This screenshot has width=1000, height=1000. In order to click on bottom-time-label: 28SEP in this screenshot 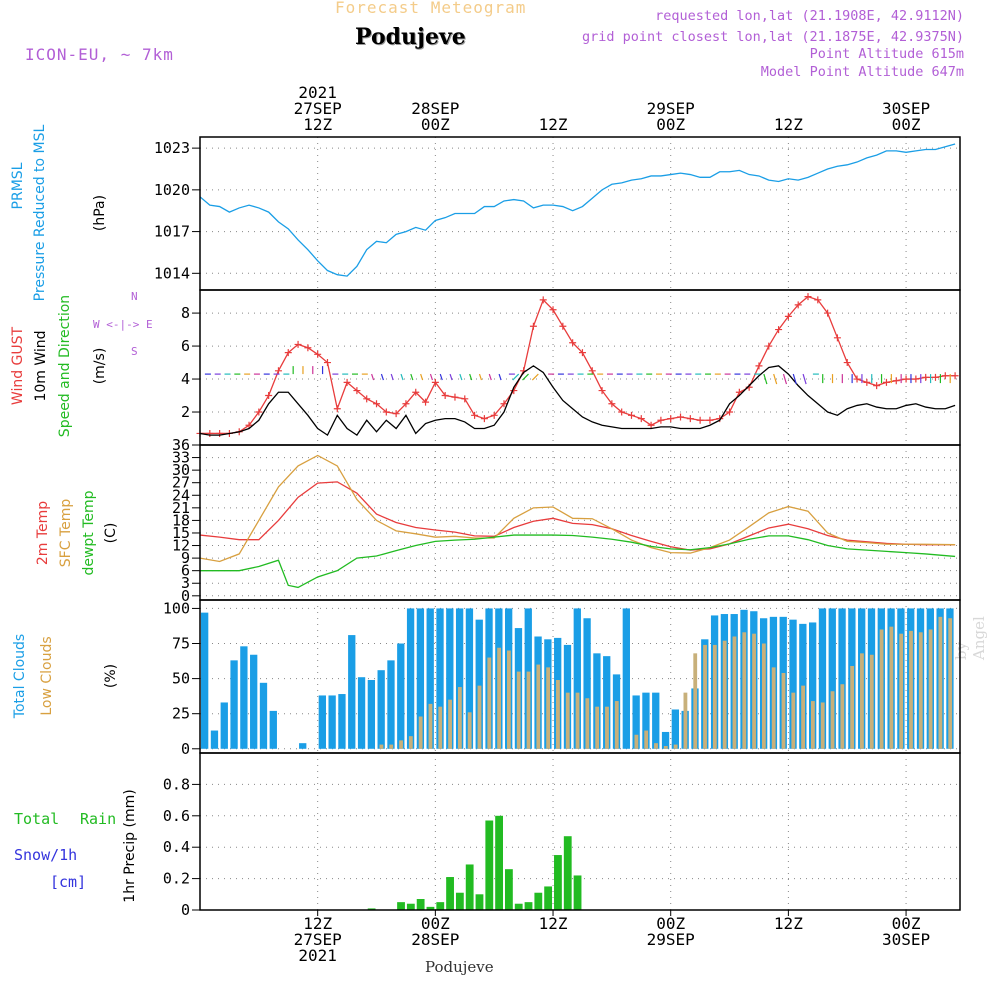, I will do `click(435, 939)`.